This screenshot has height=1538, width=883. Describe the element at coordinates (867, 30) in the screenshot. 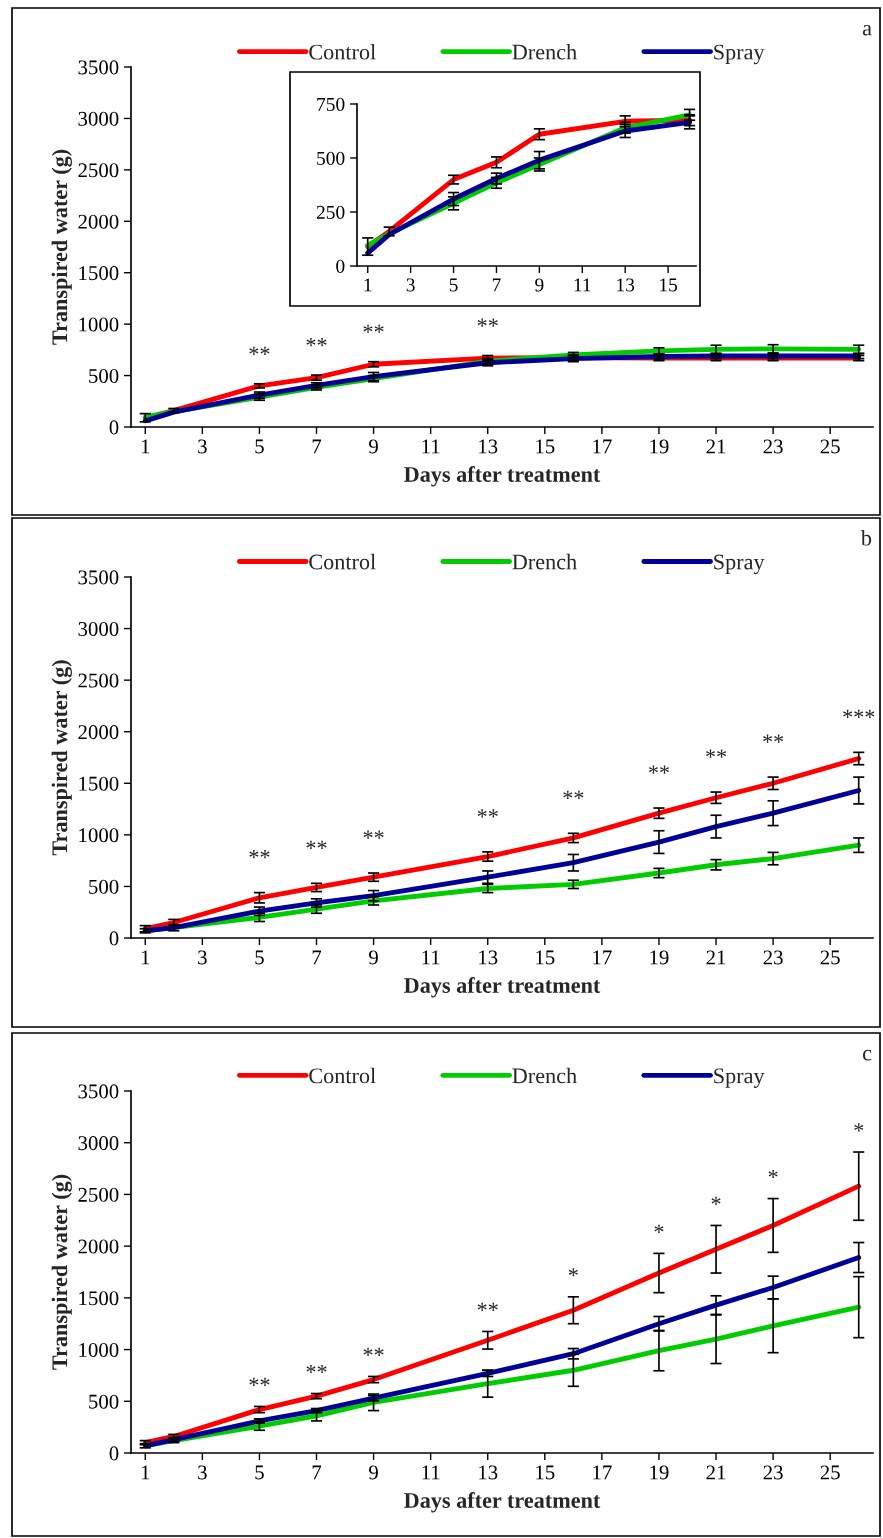

I see `text: a` at that location.